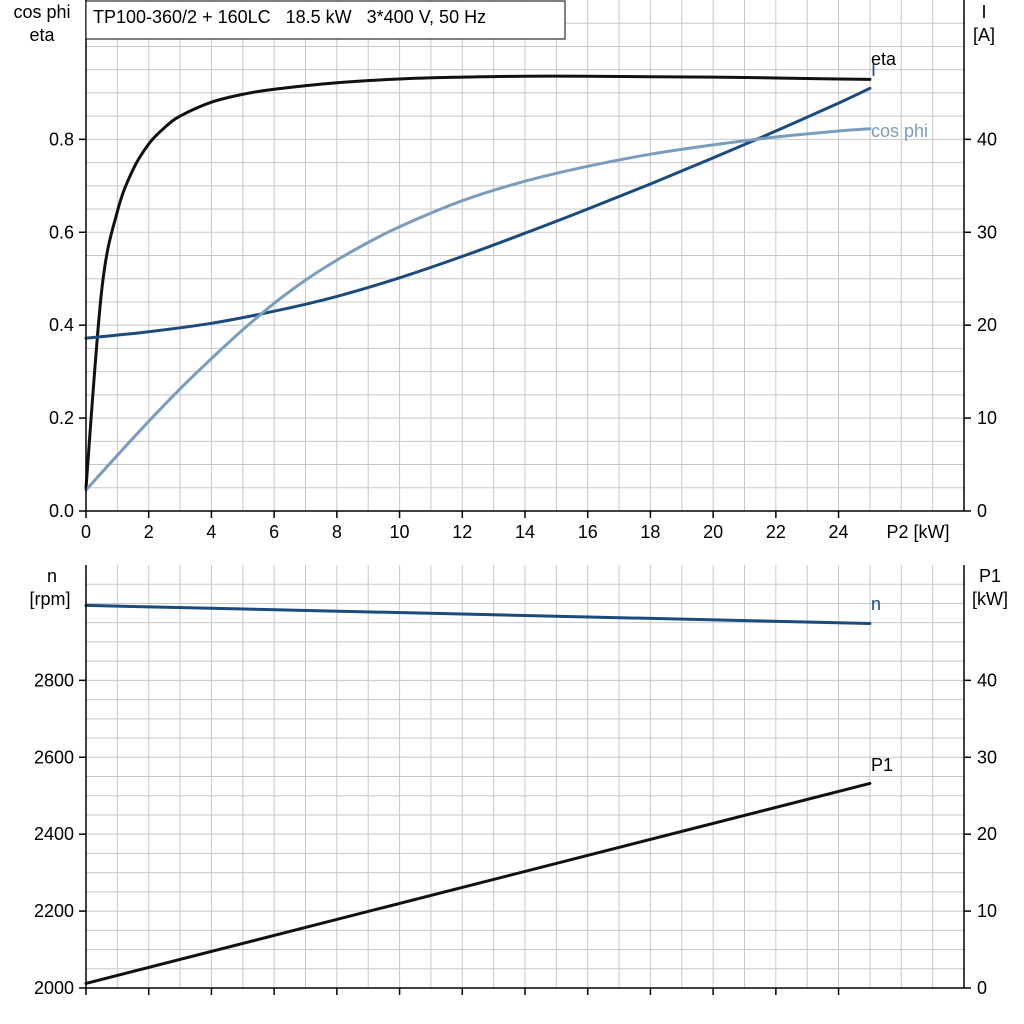 This screenshot has height=1024, width=1024. Describe the element at coordinates (987, 325) in the screenshot. I see `top-right-tick-label: 20` at that location.